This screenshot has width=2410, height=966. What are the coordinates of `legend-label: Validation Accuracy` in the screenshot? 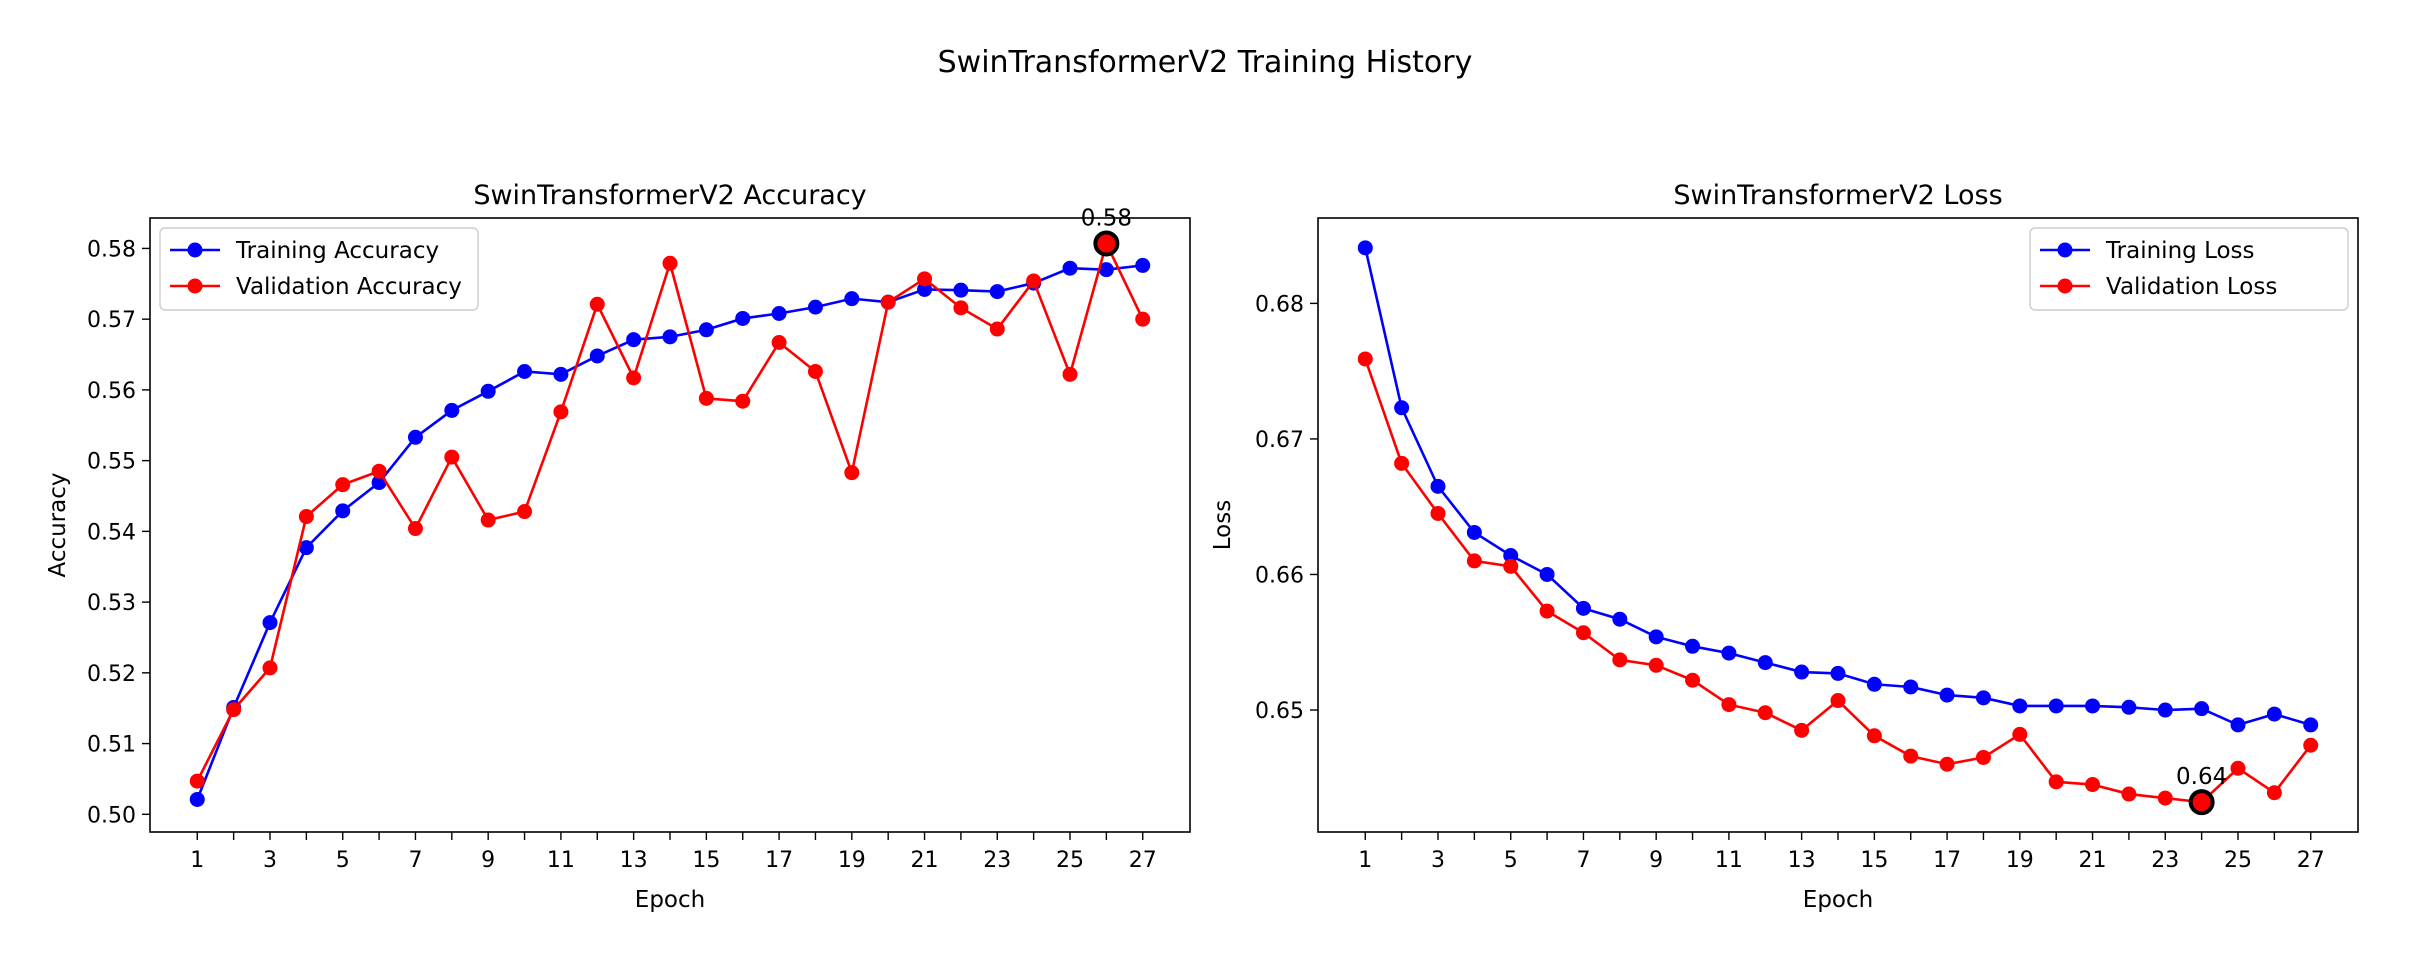 It's located at (349, 287).